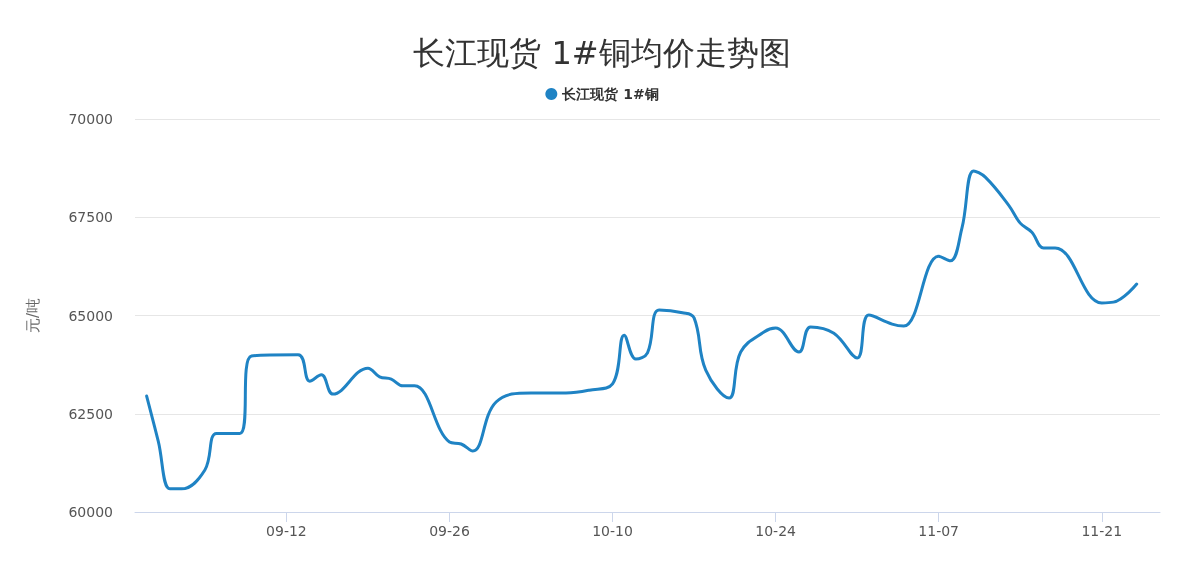  I want to click on x-tick-label: 11-07, so click(939, 531).